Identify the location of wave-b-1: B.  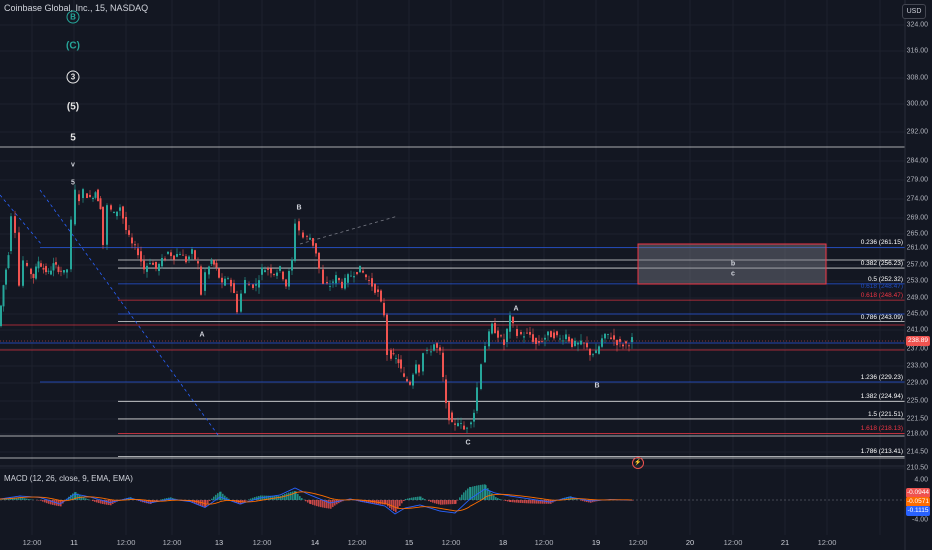
(299, 208).